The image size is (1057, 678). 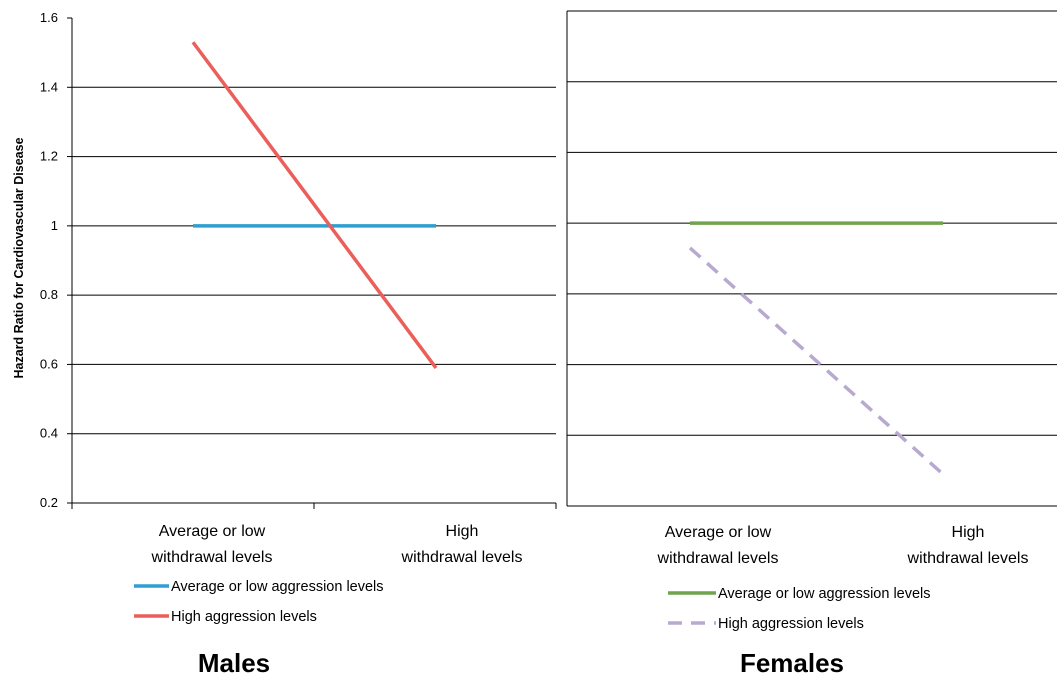 I want to click on y-tick-label: 1.6, so click(x=49, y=17).